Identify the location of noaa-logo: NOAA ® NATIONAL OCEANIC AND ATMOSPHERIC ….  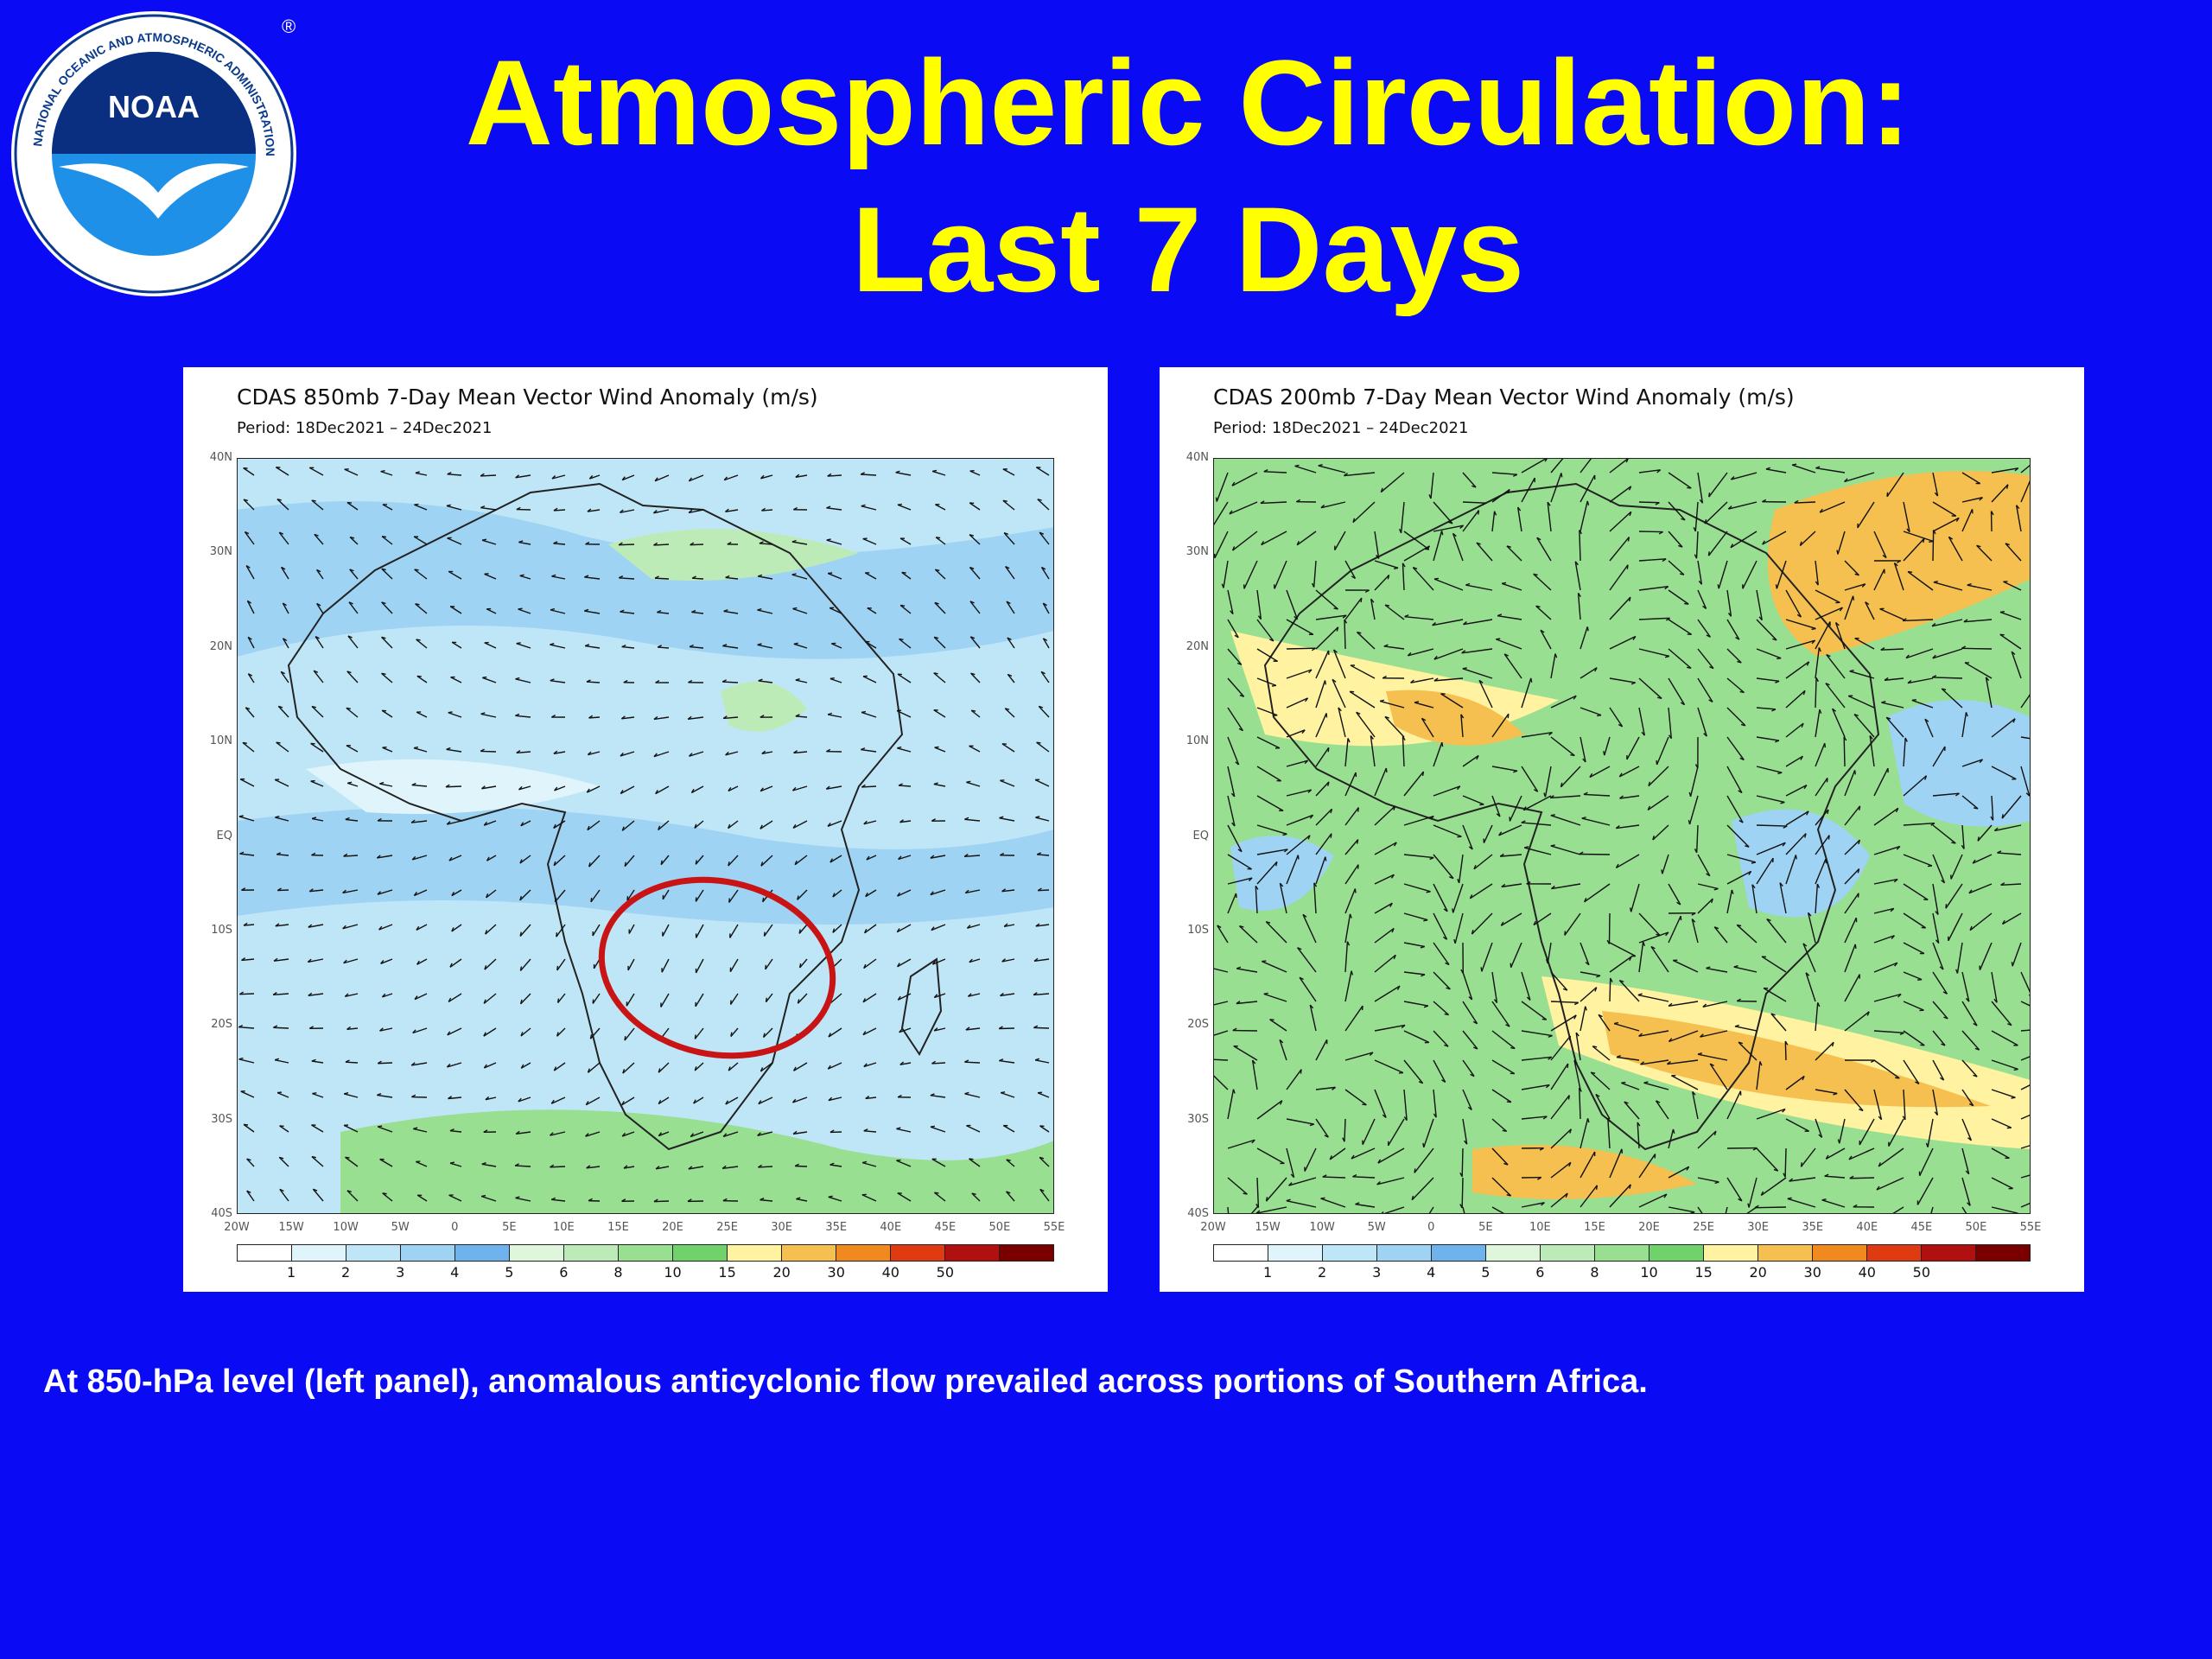
(151, 151).